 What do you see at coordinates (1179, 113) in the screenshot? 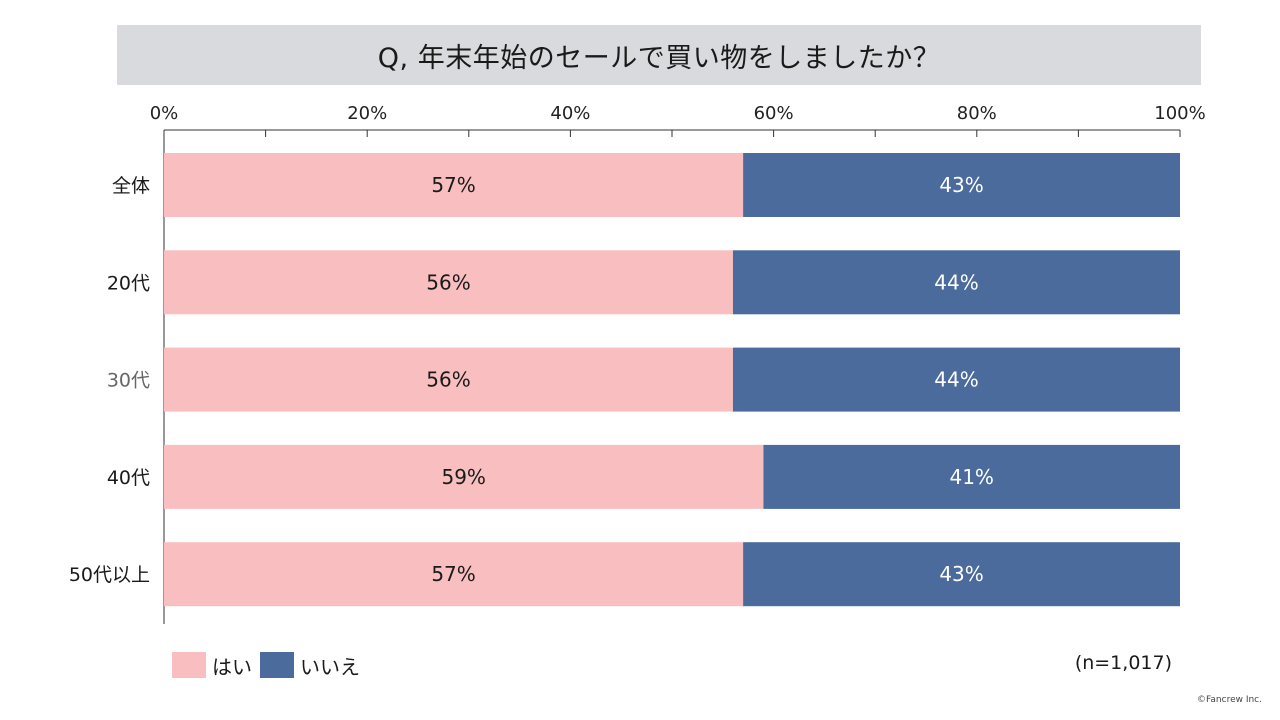
I see `x-tick-label: 100%` at bounding box center [1179, 113].